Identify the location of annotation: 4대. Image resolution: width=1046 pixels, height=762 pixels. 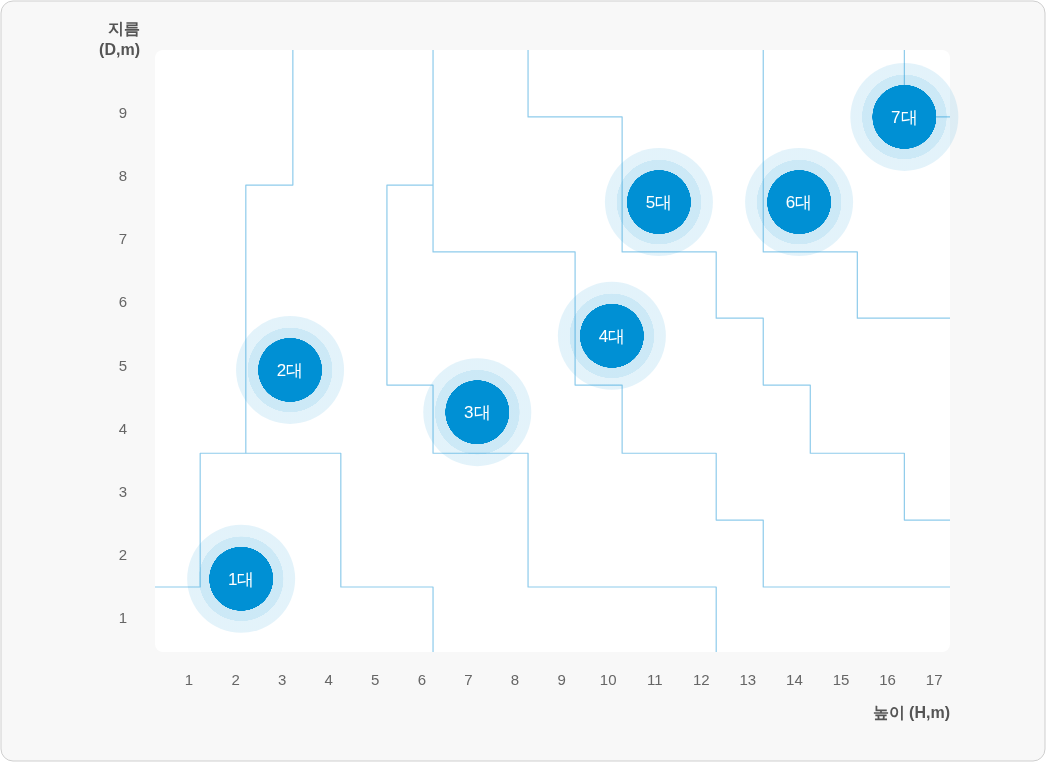
(612, 336).